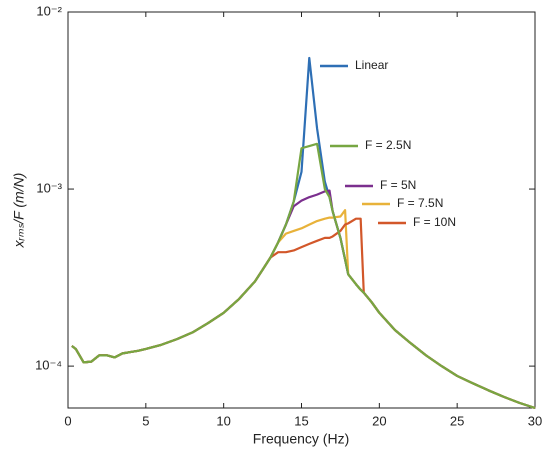 The width and height of the screenshot is (550, 459). What do you see at coordinates (398, 185) in the screenshot?
I see `legend-label: F = 5N` at bounding box center [398, 185].